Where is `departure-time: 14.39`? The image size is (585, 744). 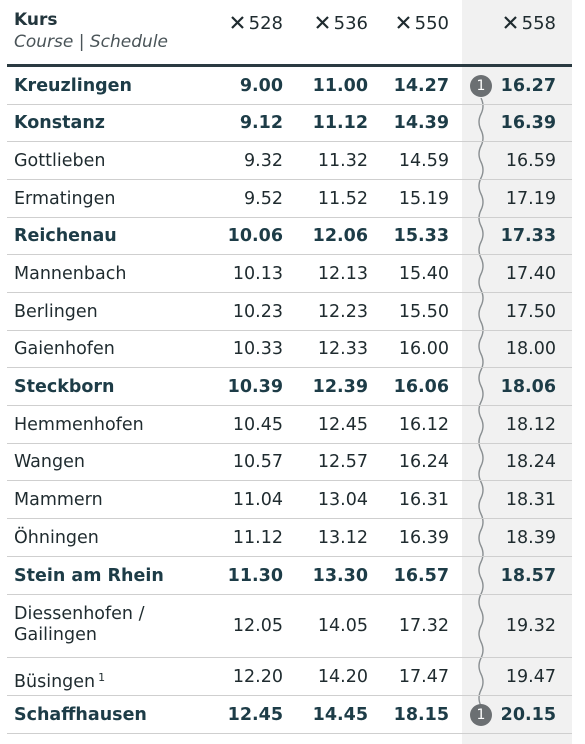 departure-time: 14.39 is located at coordinates (421, 123).